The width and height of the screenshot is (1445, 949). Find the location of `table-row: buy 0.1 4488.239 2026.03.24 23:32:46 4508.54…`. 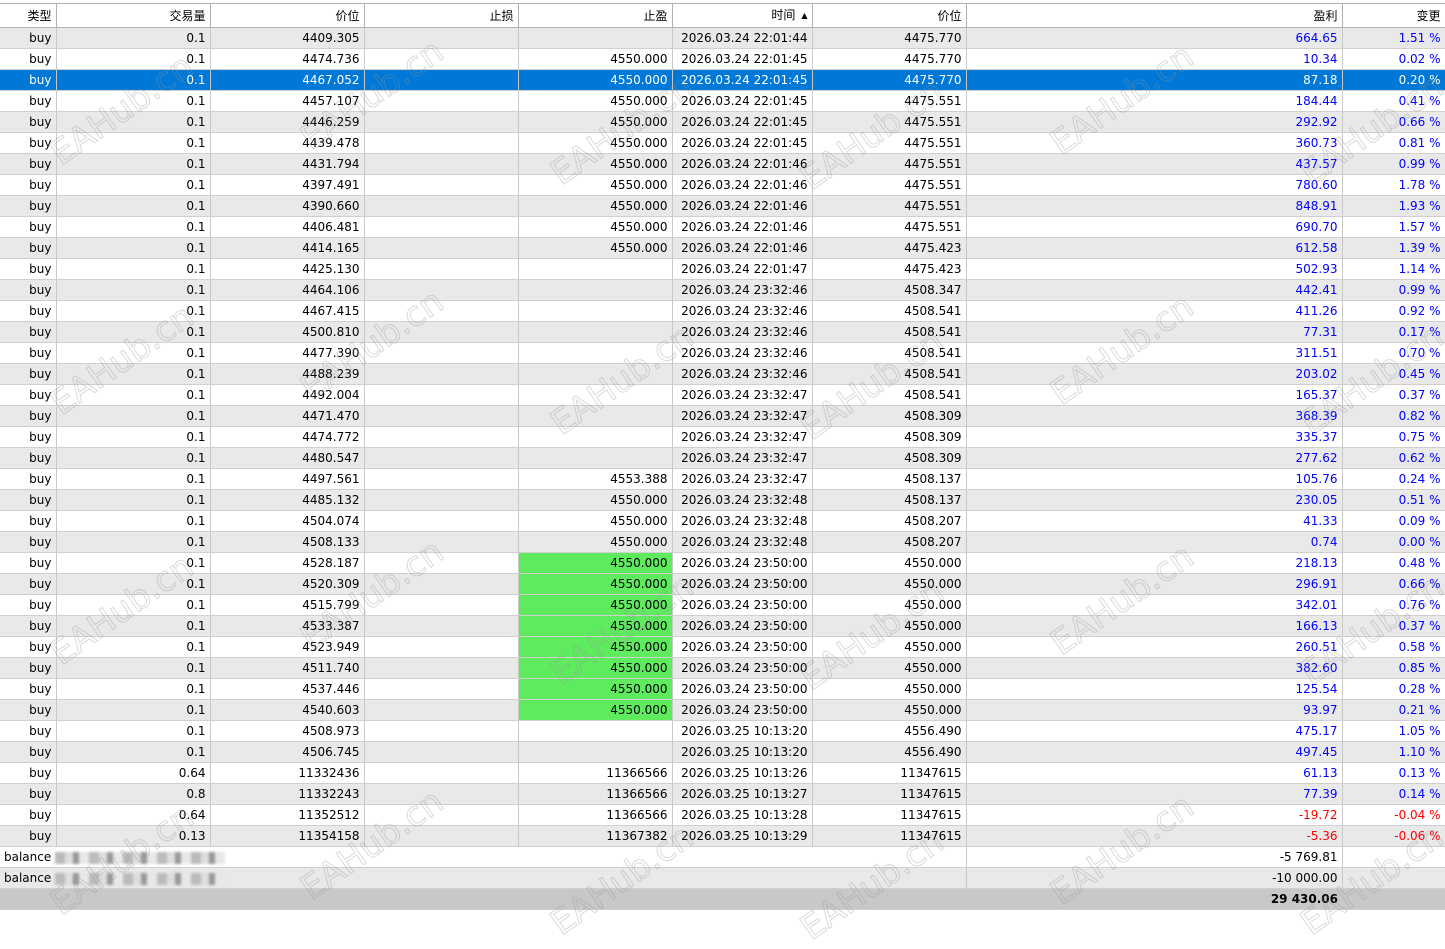

table-row: buy 0.1 4488.239 2026.03.24 23:32:46 4508.54… is located at coordinates (722, 374).